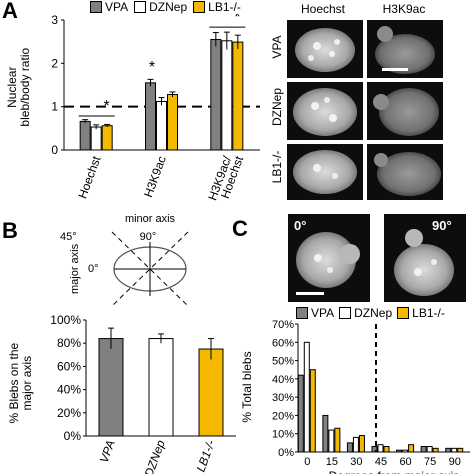 The image size is (474, 474). What do you see at coordinates (89, 177) in the screenshot?
I see `a-category-label: Hoechst` at bounding box center [89, 177].